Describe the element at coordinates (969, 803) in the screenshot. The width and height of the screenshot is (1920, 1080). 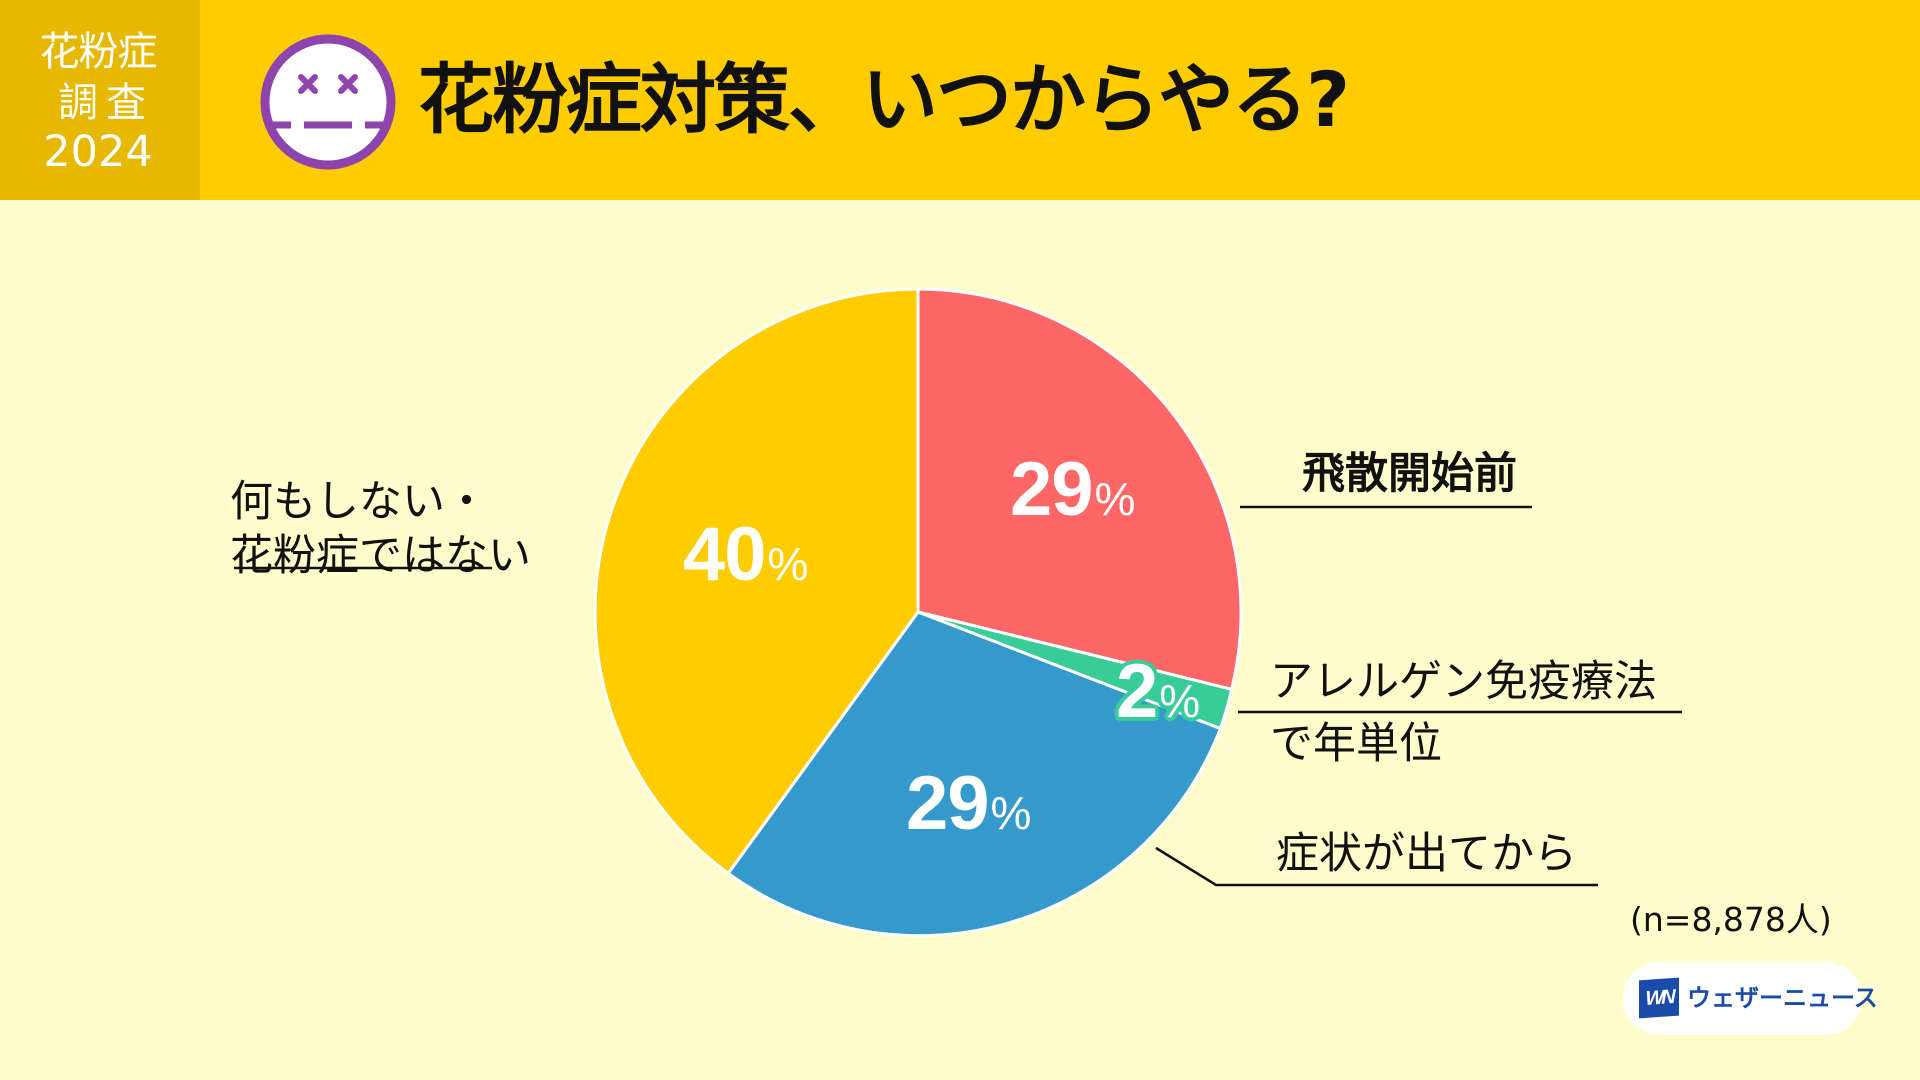
I see `pct-after-symptoms: 29%` at that location.